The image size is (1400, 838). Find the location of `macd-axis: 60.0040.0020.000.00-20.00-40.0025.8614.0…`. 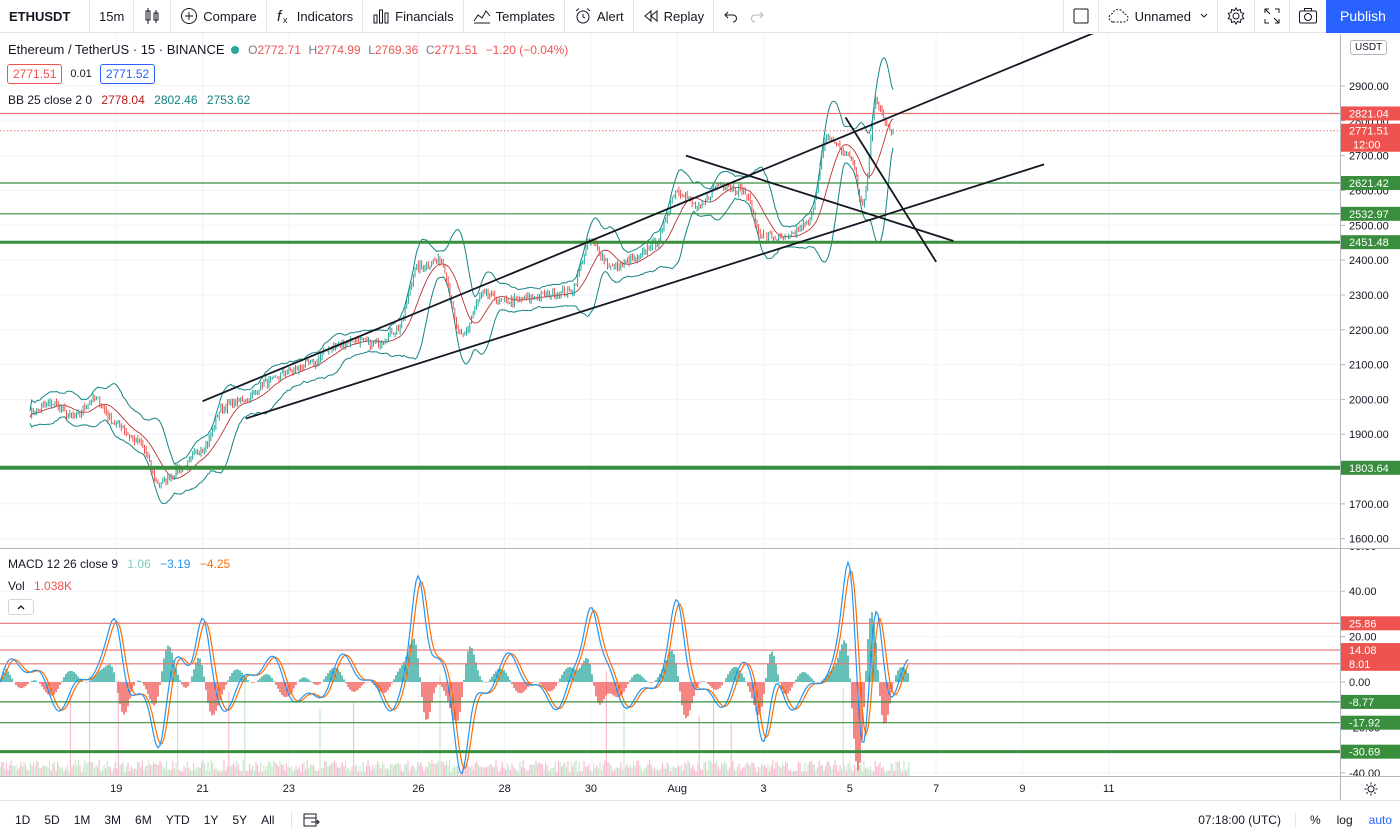

macd-axis: 60.0040.0020.000.00-20.00-40.0025.8614.0… is located at coordinates (1370, 662).